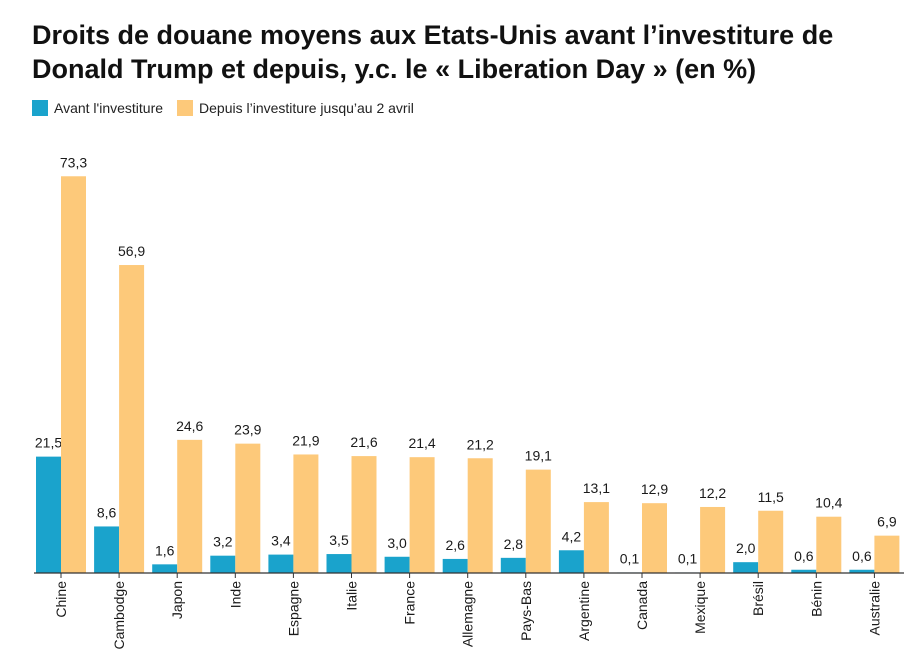  What do you see at coordinates (572, 536) in the screenshot?
I see `value-label-before: 4,2` at bounding box center [572, 536].